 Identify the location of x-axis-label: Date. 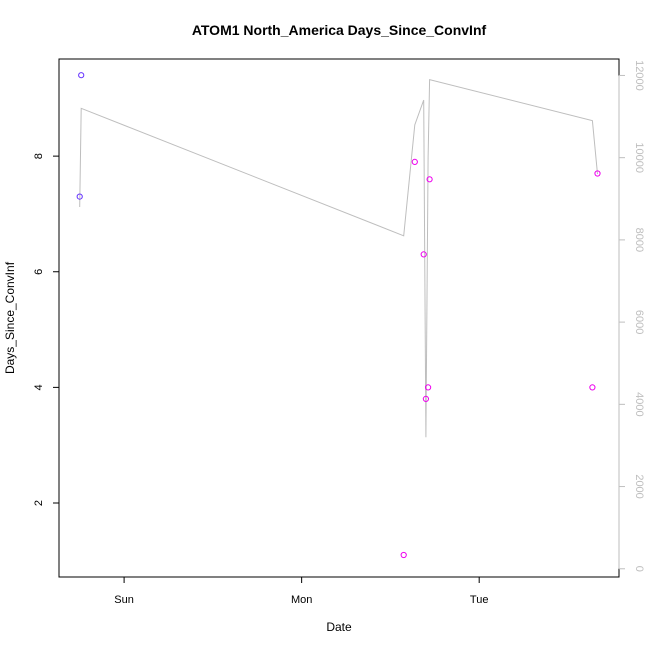
(339, 627).